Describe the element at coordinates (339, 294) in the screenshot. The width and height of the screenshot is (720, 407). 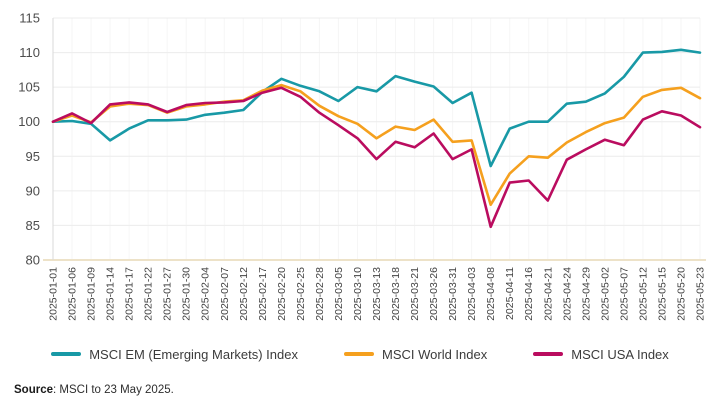
I see `x-axis-label: 2025-03-05` at that location.